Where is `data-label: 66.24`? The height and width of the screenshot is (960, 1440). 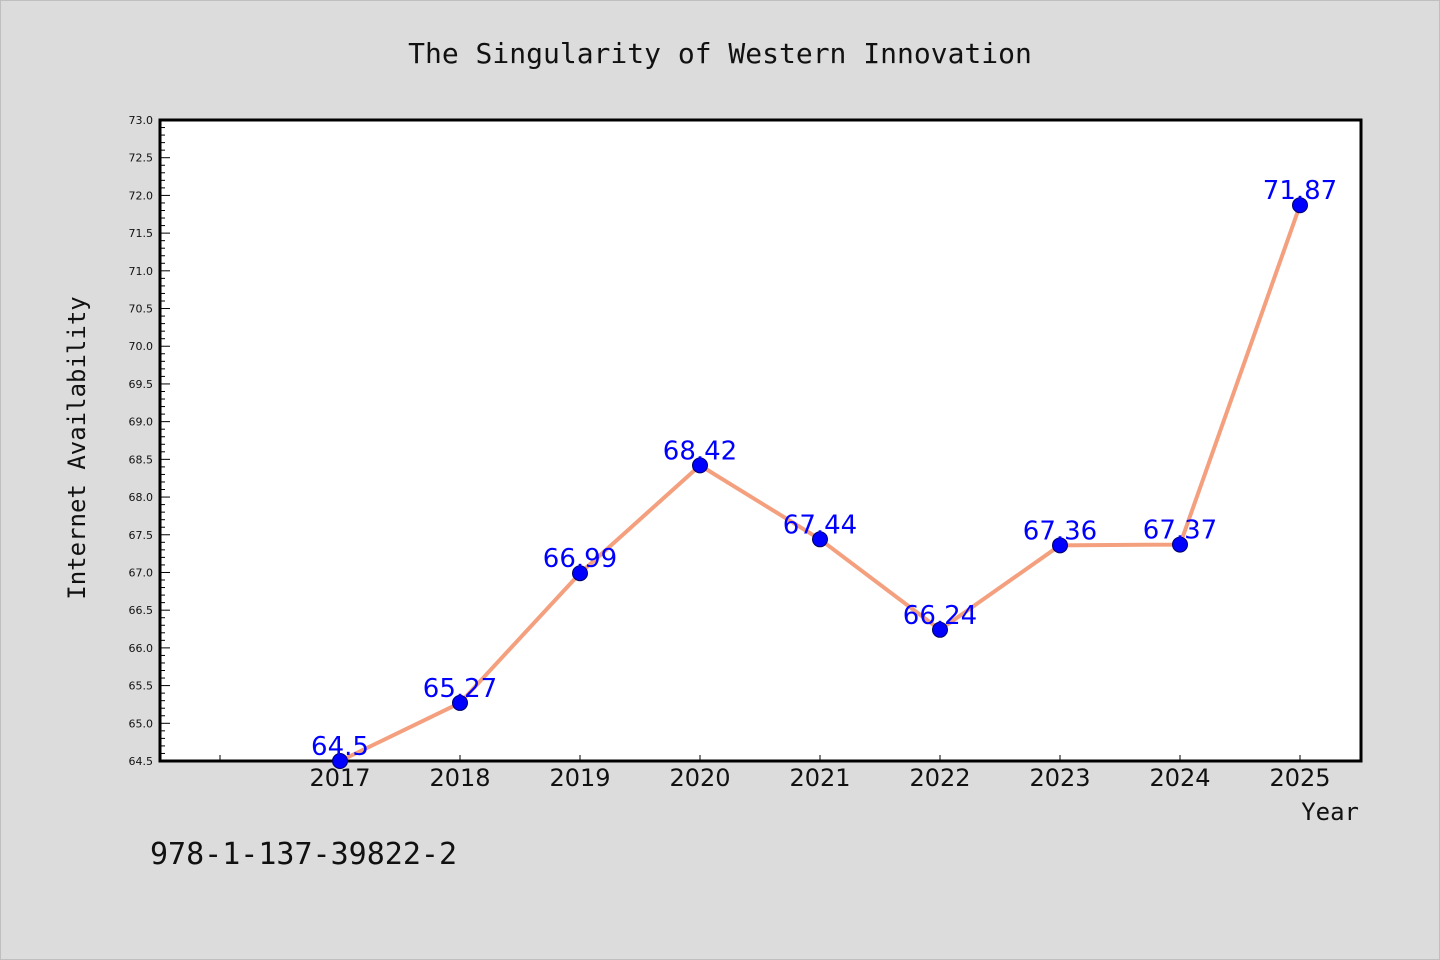
data-label: 66.24 is located at coordinates (940, 616).